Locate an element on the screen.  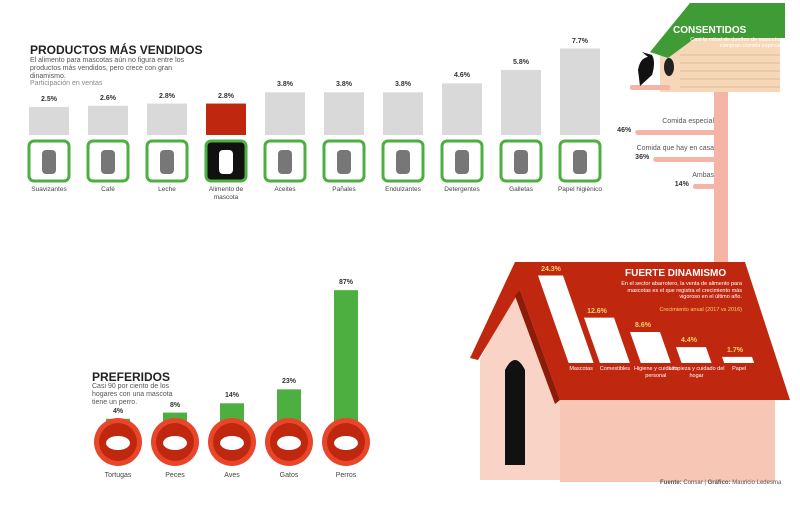
value-label: 5.8% is located at coordinates (521, 62).